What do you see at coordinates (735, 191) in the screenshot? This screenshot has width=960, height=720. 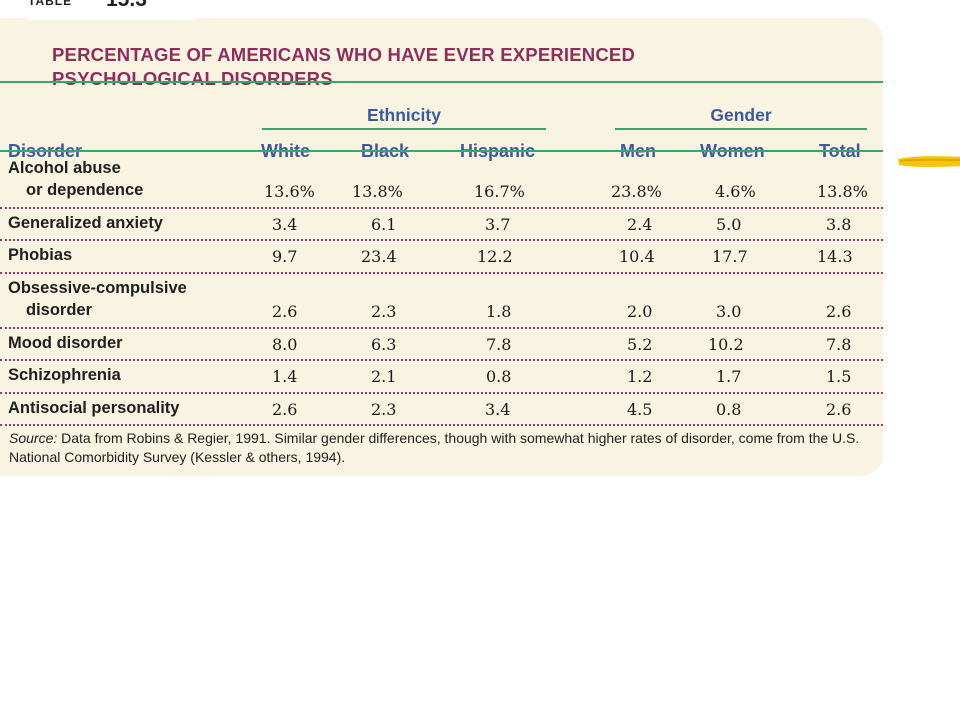 I see `cell-alcohol-women: 4.6%` at bounding box center [735, 191].